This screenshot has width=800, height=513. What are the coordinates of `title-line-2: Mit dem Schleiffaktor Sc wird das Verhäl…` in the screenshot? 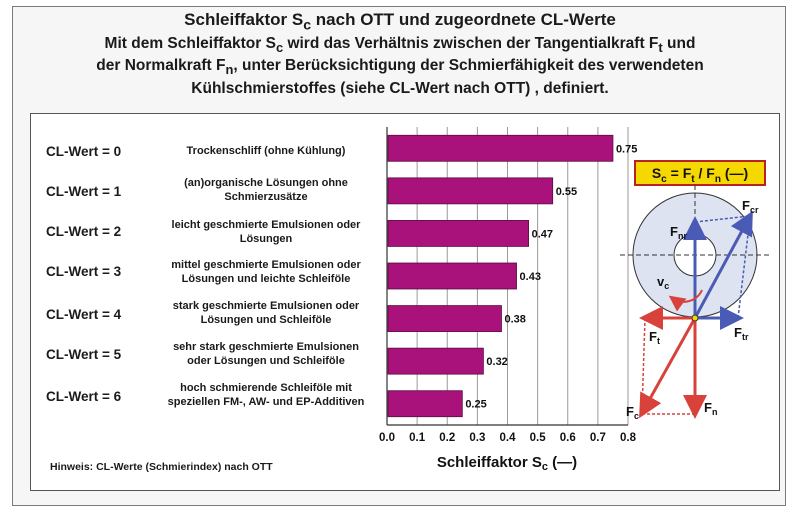 It's located at (400, 45).